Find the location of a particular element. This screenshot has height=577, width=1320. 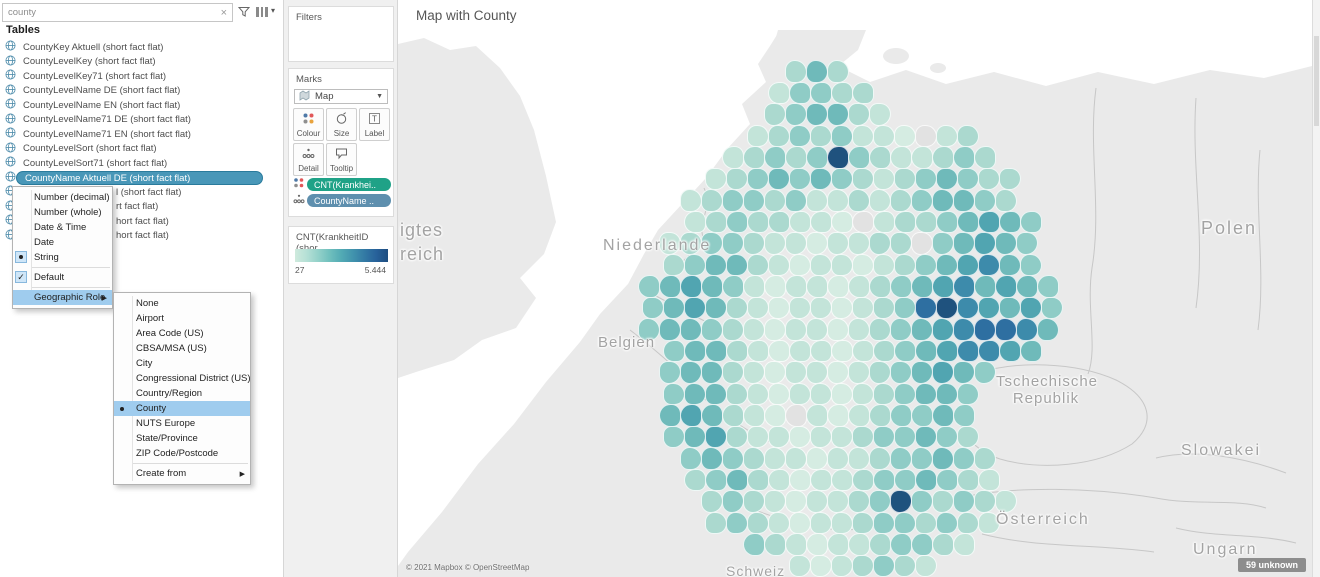

menu-item-none: None is located at coordinates (182, 303).